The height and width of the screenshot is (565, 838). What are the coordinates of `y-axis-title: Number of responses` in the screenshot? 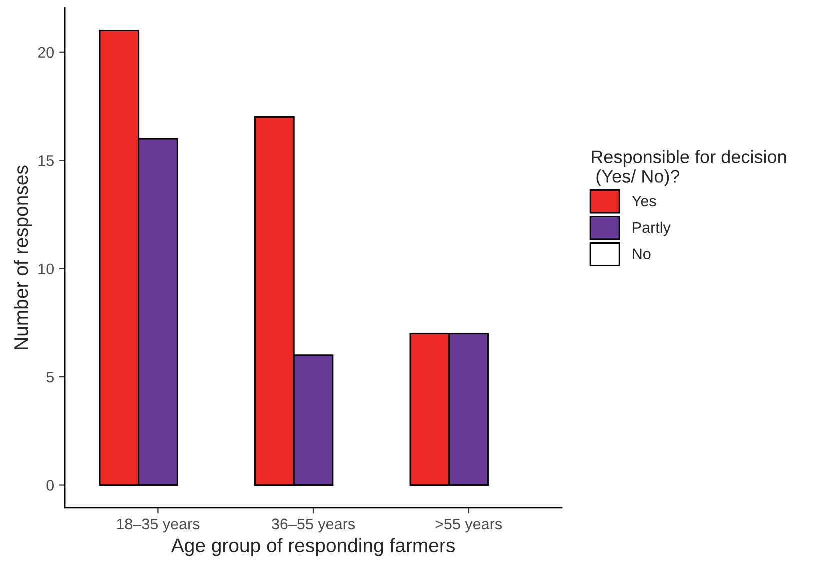 It's located at (23, 258).